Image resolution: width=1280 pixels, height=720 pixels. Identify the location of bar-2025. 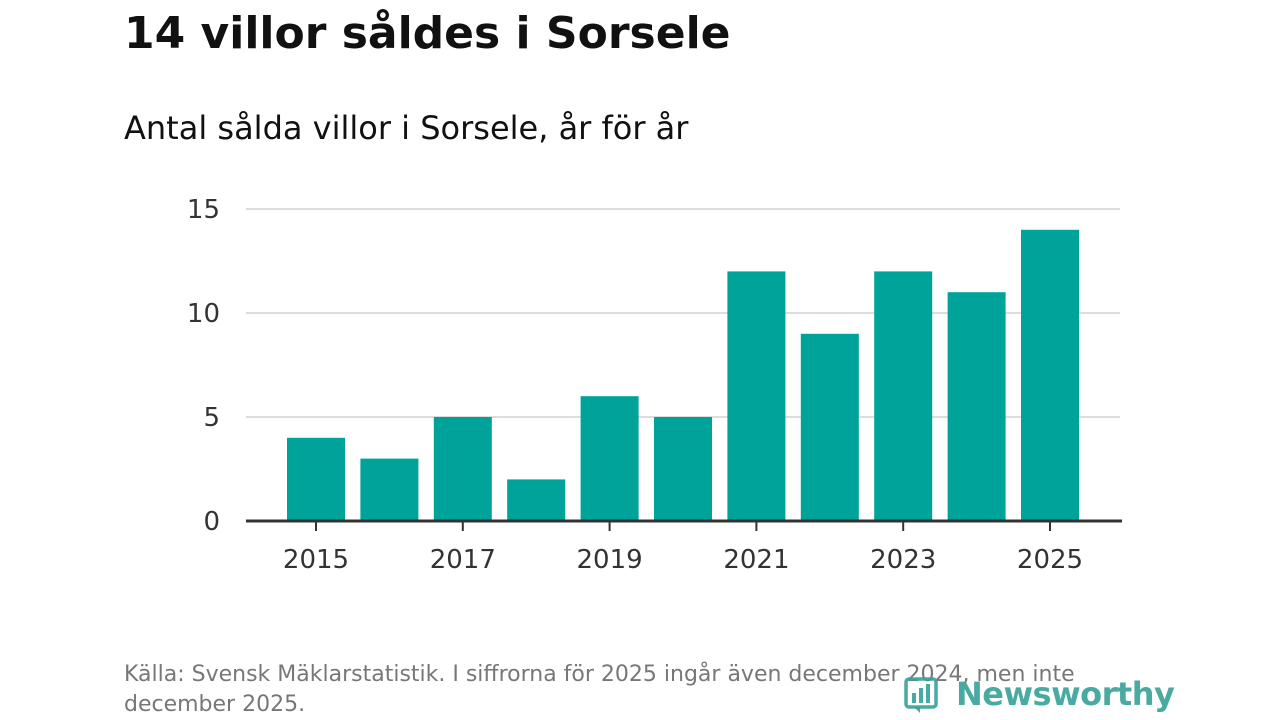
(1050, 375).